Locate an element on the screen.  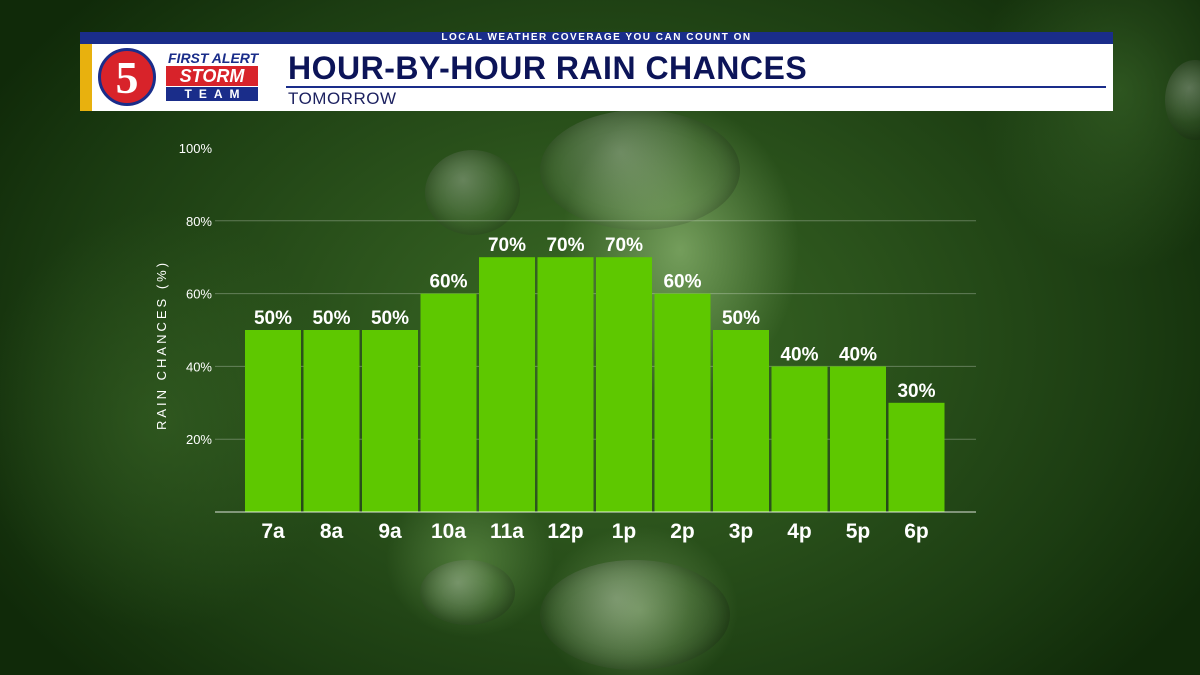
bar-4p is located at coordinates (799, 439).